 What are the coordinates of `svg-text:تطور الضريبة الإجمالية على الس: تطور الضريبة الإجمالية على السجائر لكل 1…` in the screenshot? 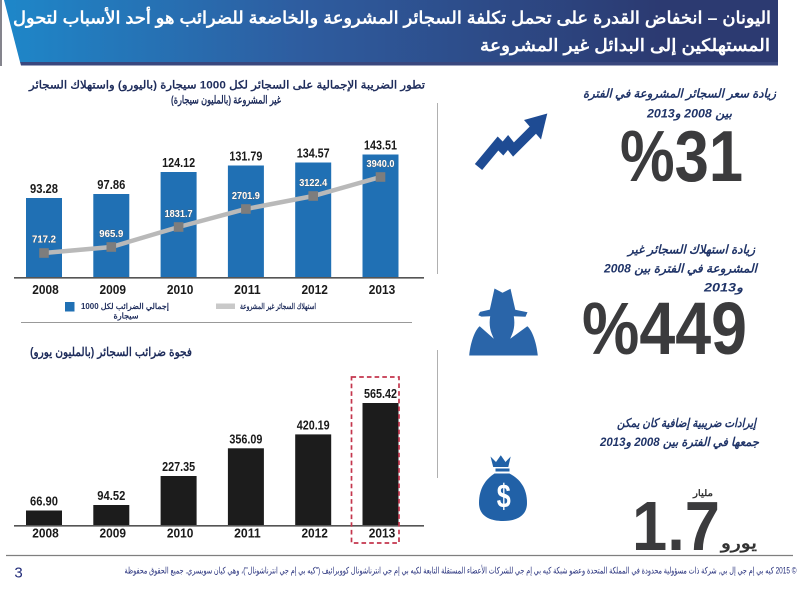 It's located at (226, 86).